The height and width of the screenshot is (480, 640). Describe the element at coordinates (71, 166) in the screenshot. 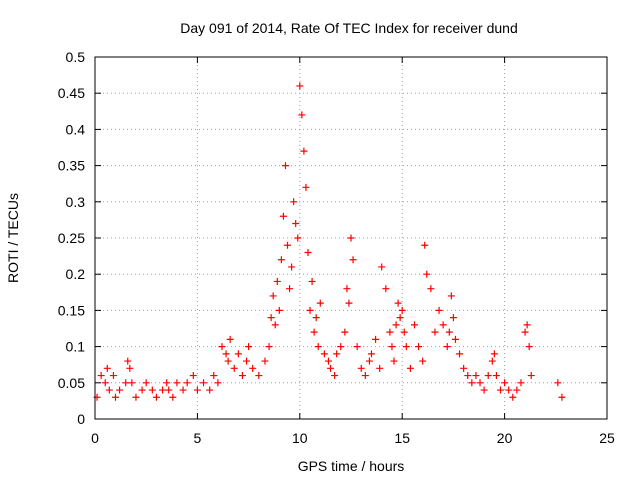

I see `y-tick-label: 0.35` at that location.